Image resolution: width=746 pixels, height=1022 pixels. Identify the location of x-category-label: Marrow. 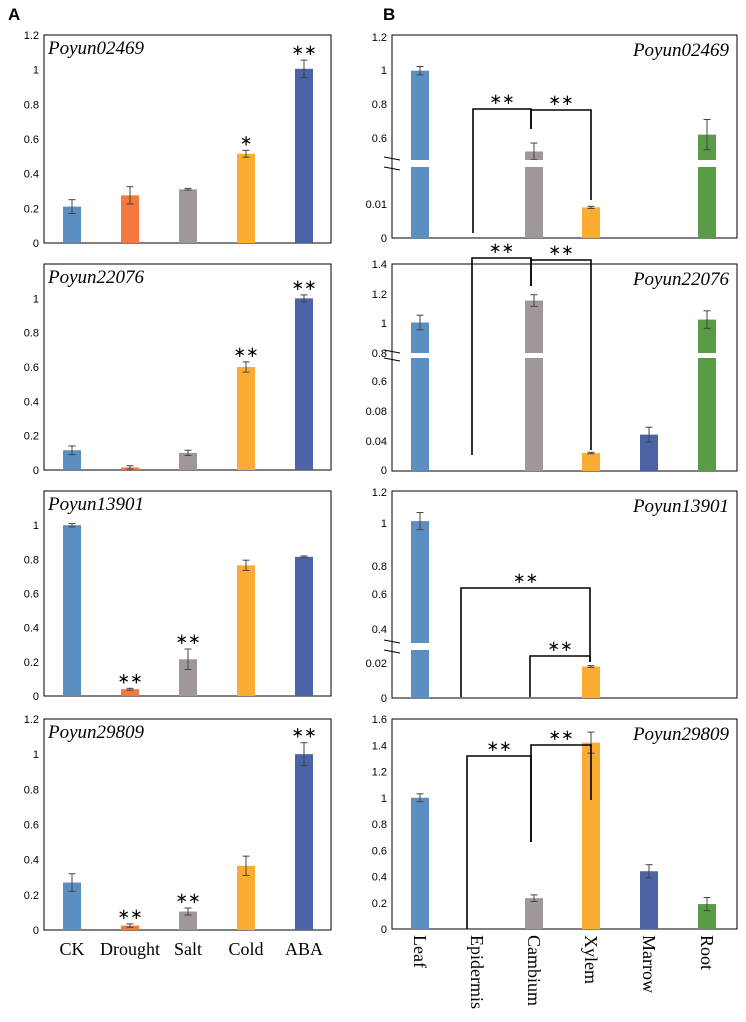
(649, 964).